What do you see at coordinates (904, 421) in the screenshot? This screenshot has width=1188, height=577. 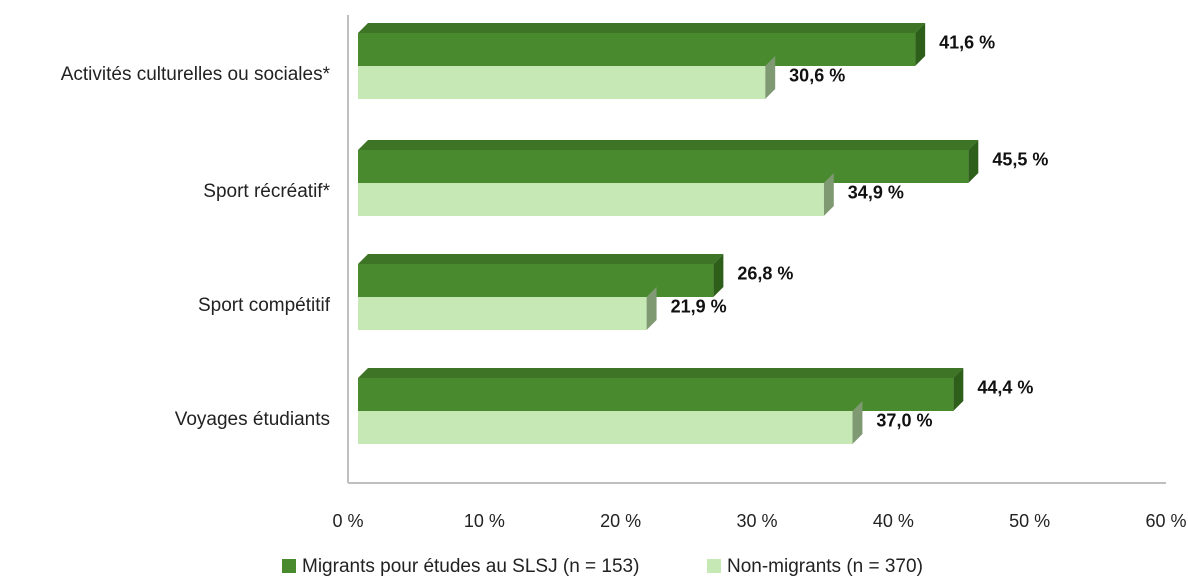 I see `data-label: 37,0 %` at bounding box center [904, 421].